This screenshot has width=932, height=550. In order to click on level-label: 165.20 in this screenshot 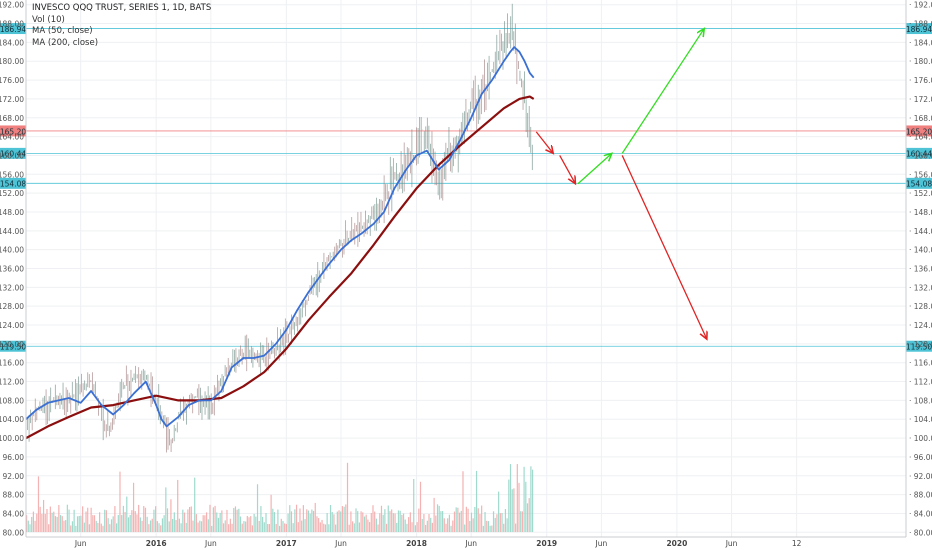, I will do `click(13, 131)`.